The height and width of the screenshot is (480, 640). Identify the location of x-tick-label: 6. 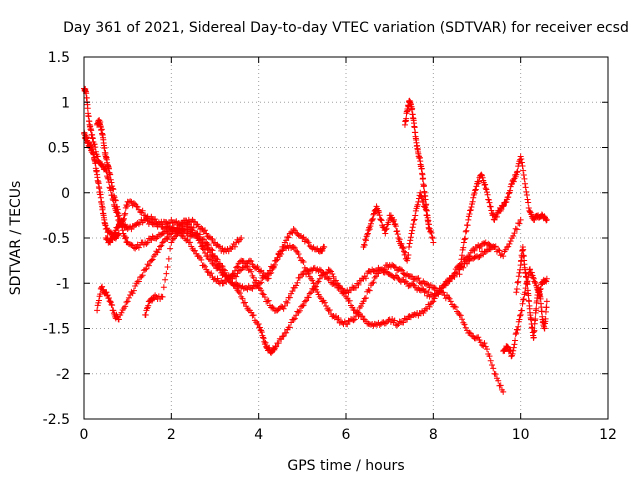
(346, 435).